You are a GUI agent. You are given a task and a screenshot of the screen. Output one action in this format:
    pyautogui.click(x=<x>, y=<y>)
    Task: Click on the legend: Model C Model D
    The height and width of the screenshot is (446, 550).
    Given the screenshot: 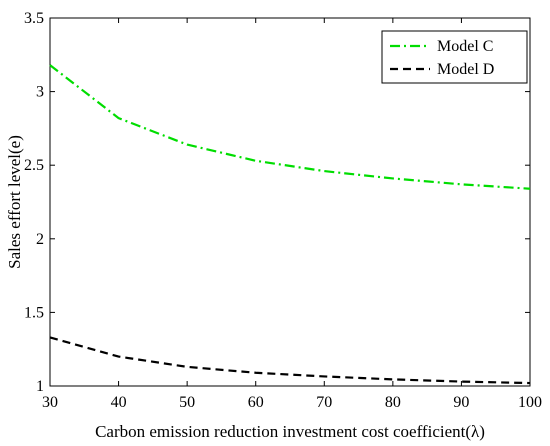 What is the action you would take?
    pyautogui.click(x=454, y=57)
    